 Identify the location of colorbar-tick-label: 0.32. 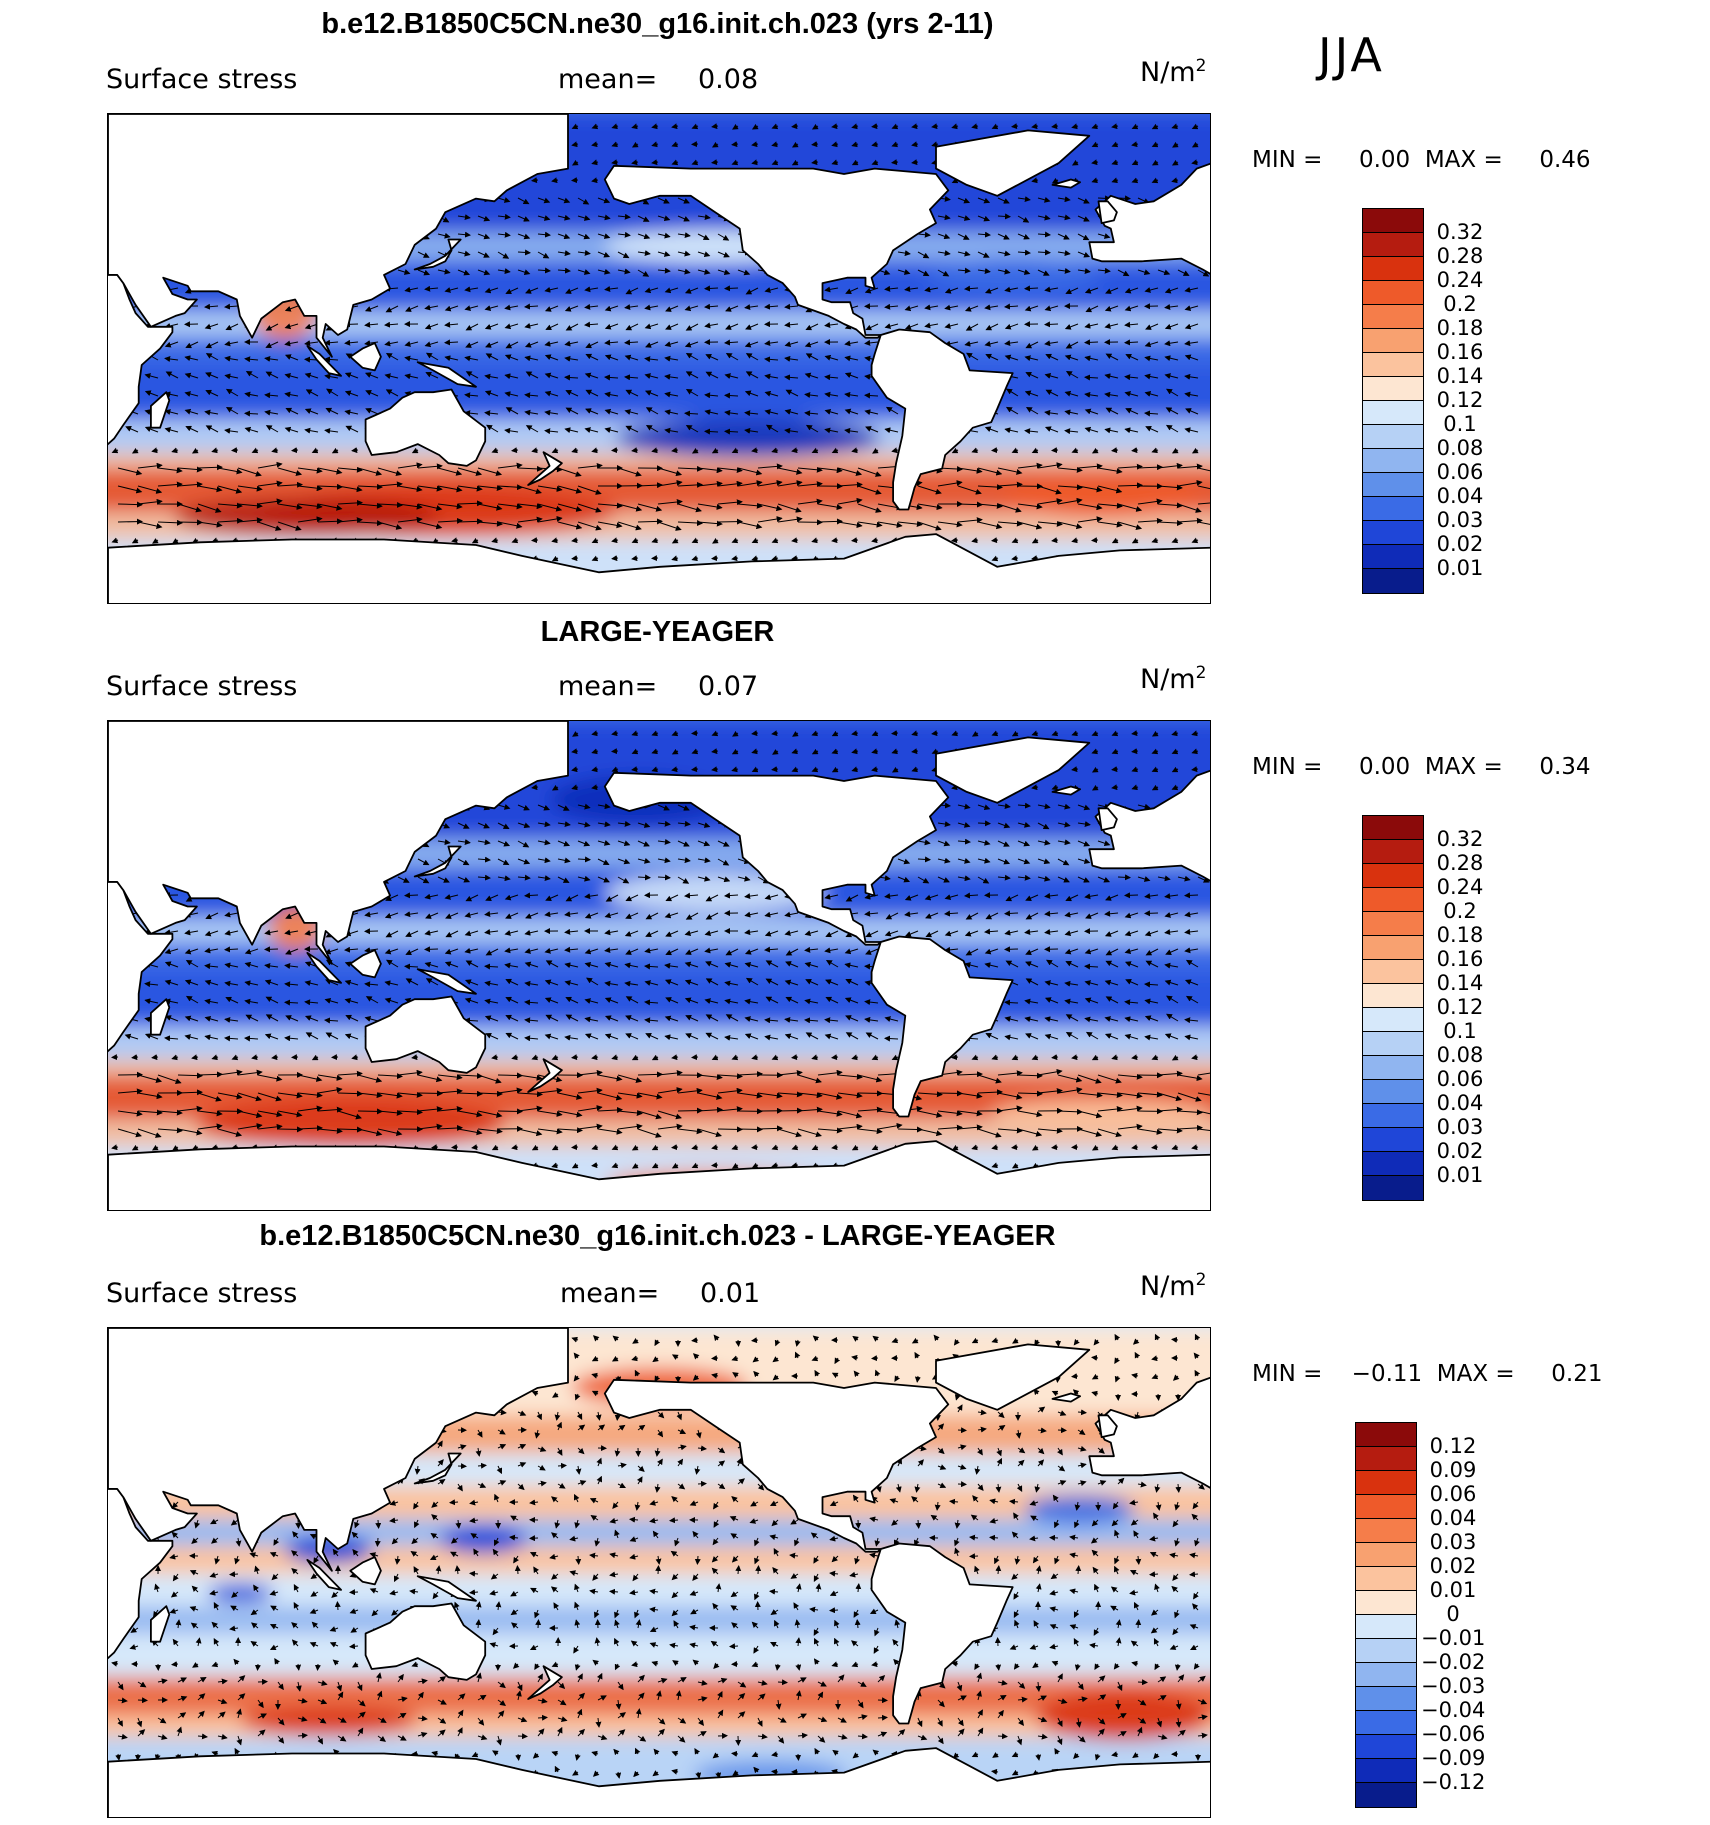
(1460, 232).